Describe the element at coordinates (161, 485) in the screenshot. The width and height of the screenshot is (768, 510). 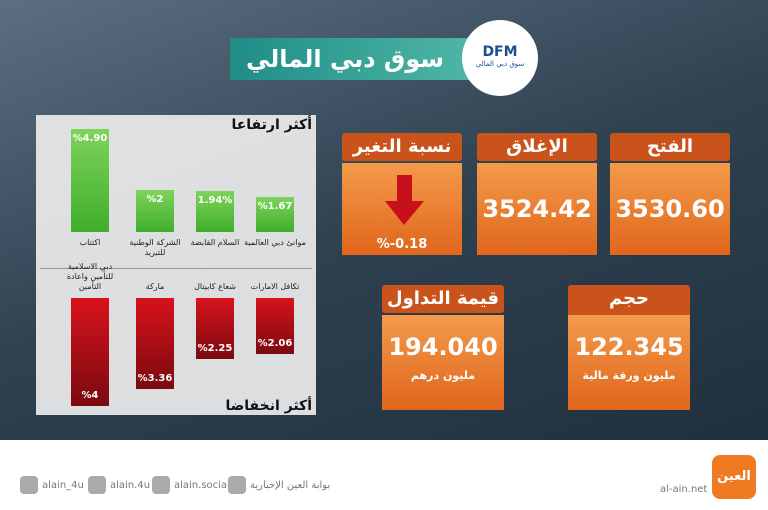
I see `facebook-icon` at that location.